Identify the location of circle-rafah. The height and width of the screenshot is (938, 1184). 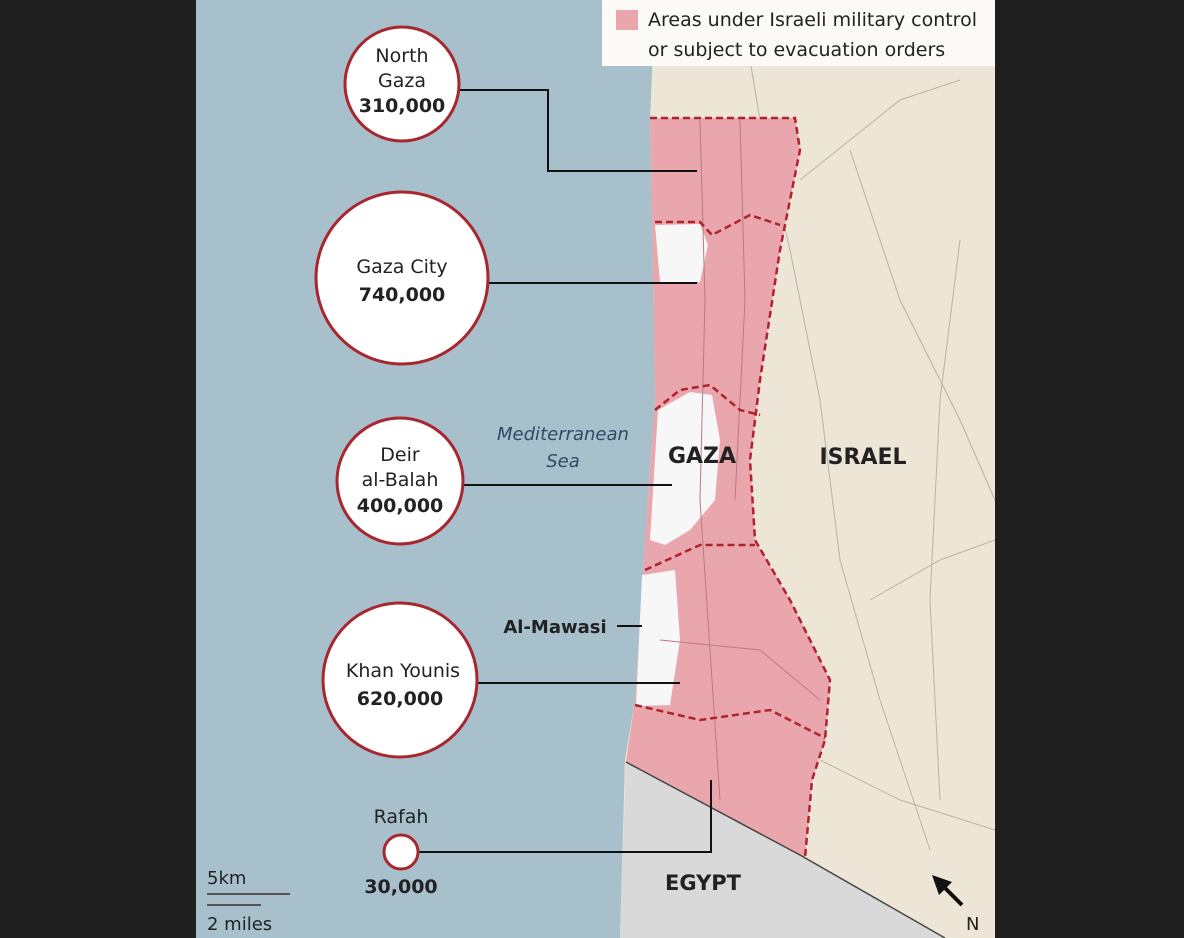
(401, 852).